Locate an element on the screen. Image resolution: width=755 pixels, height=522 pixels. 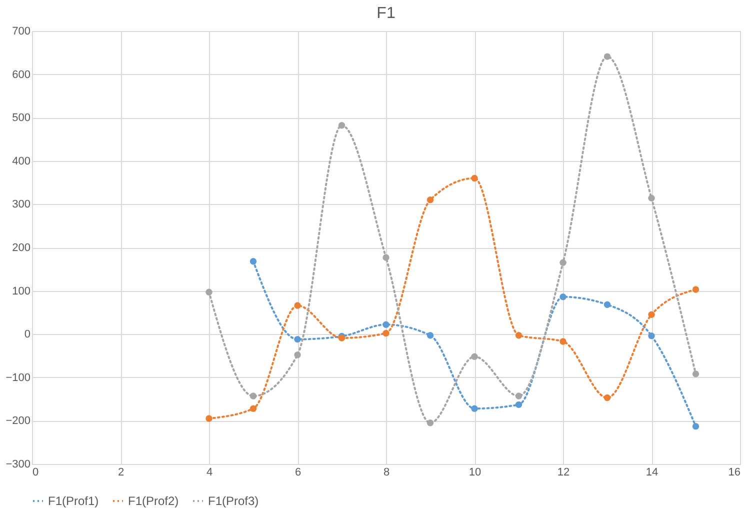
y-tick-label: 600 is located at coordinates (21, 74).